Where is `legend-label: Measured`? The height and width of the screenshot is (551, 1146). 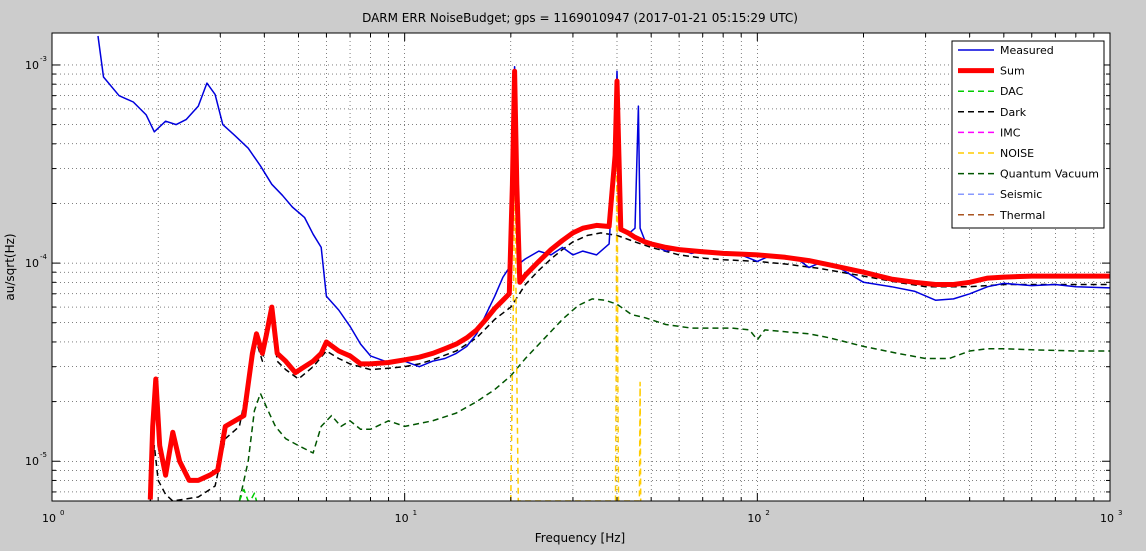
legend-label: Measured is located at coordinates (1027, 50).